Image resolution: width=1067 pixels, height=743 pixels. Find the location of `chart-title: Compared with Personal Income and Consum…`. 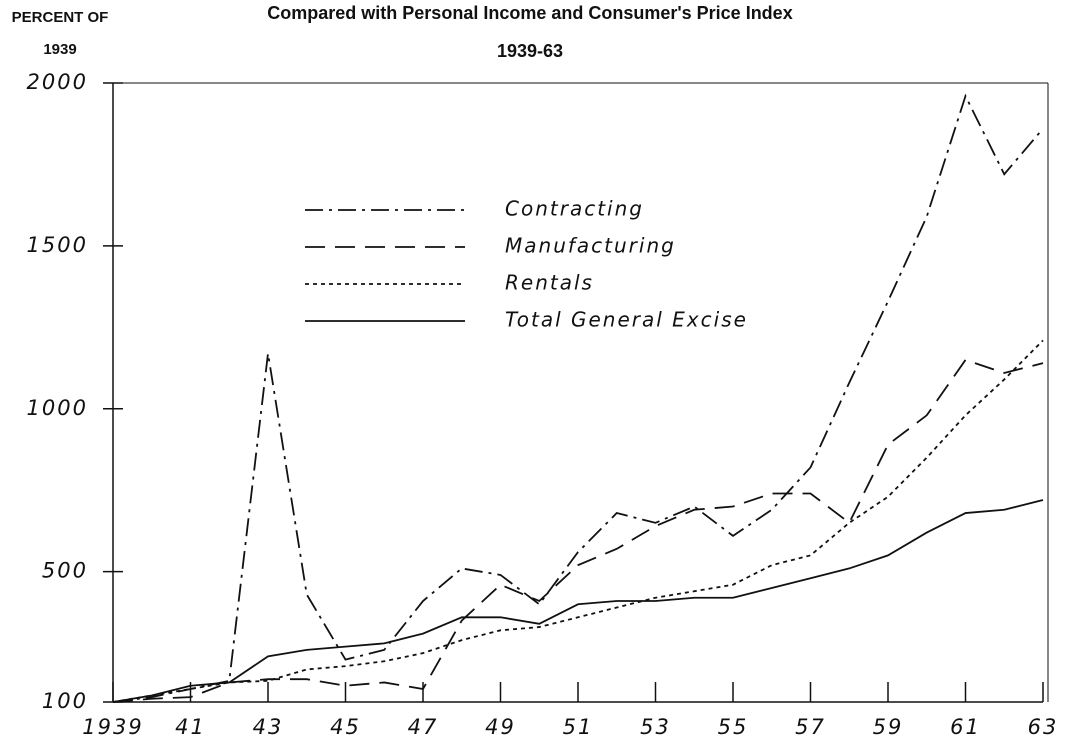

chart-title: Compared with Personal Income and Consum… is located at coordinates (529, 13).